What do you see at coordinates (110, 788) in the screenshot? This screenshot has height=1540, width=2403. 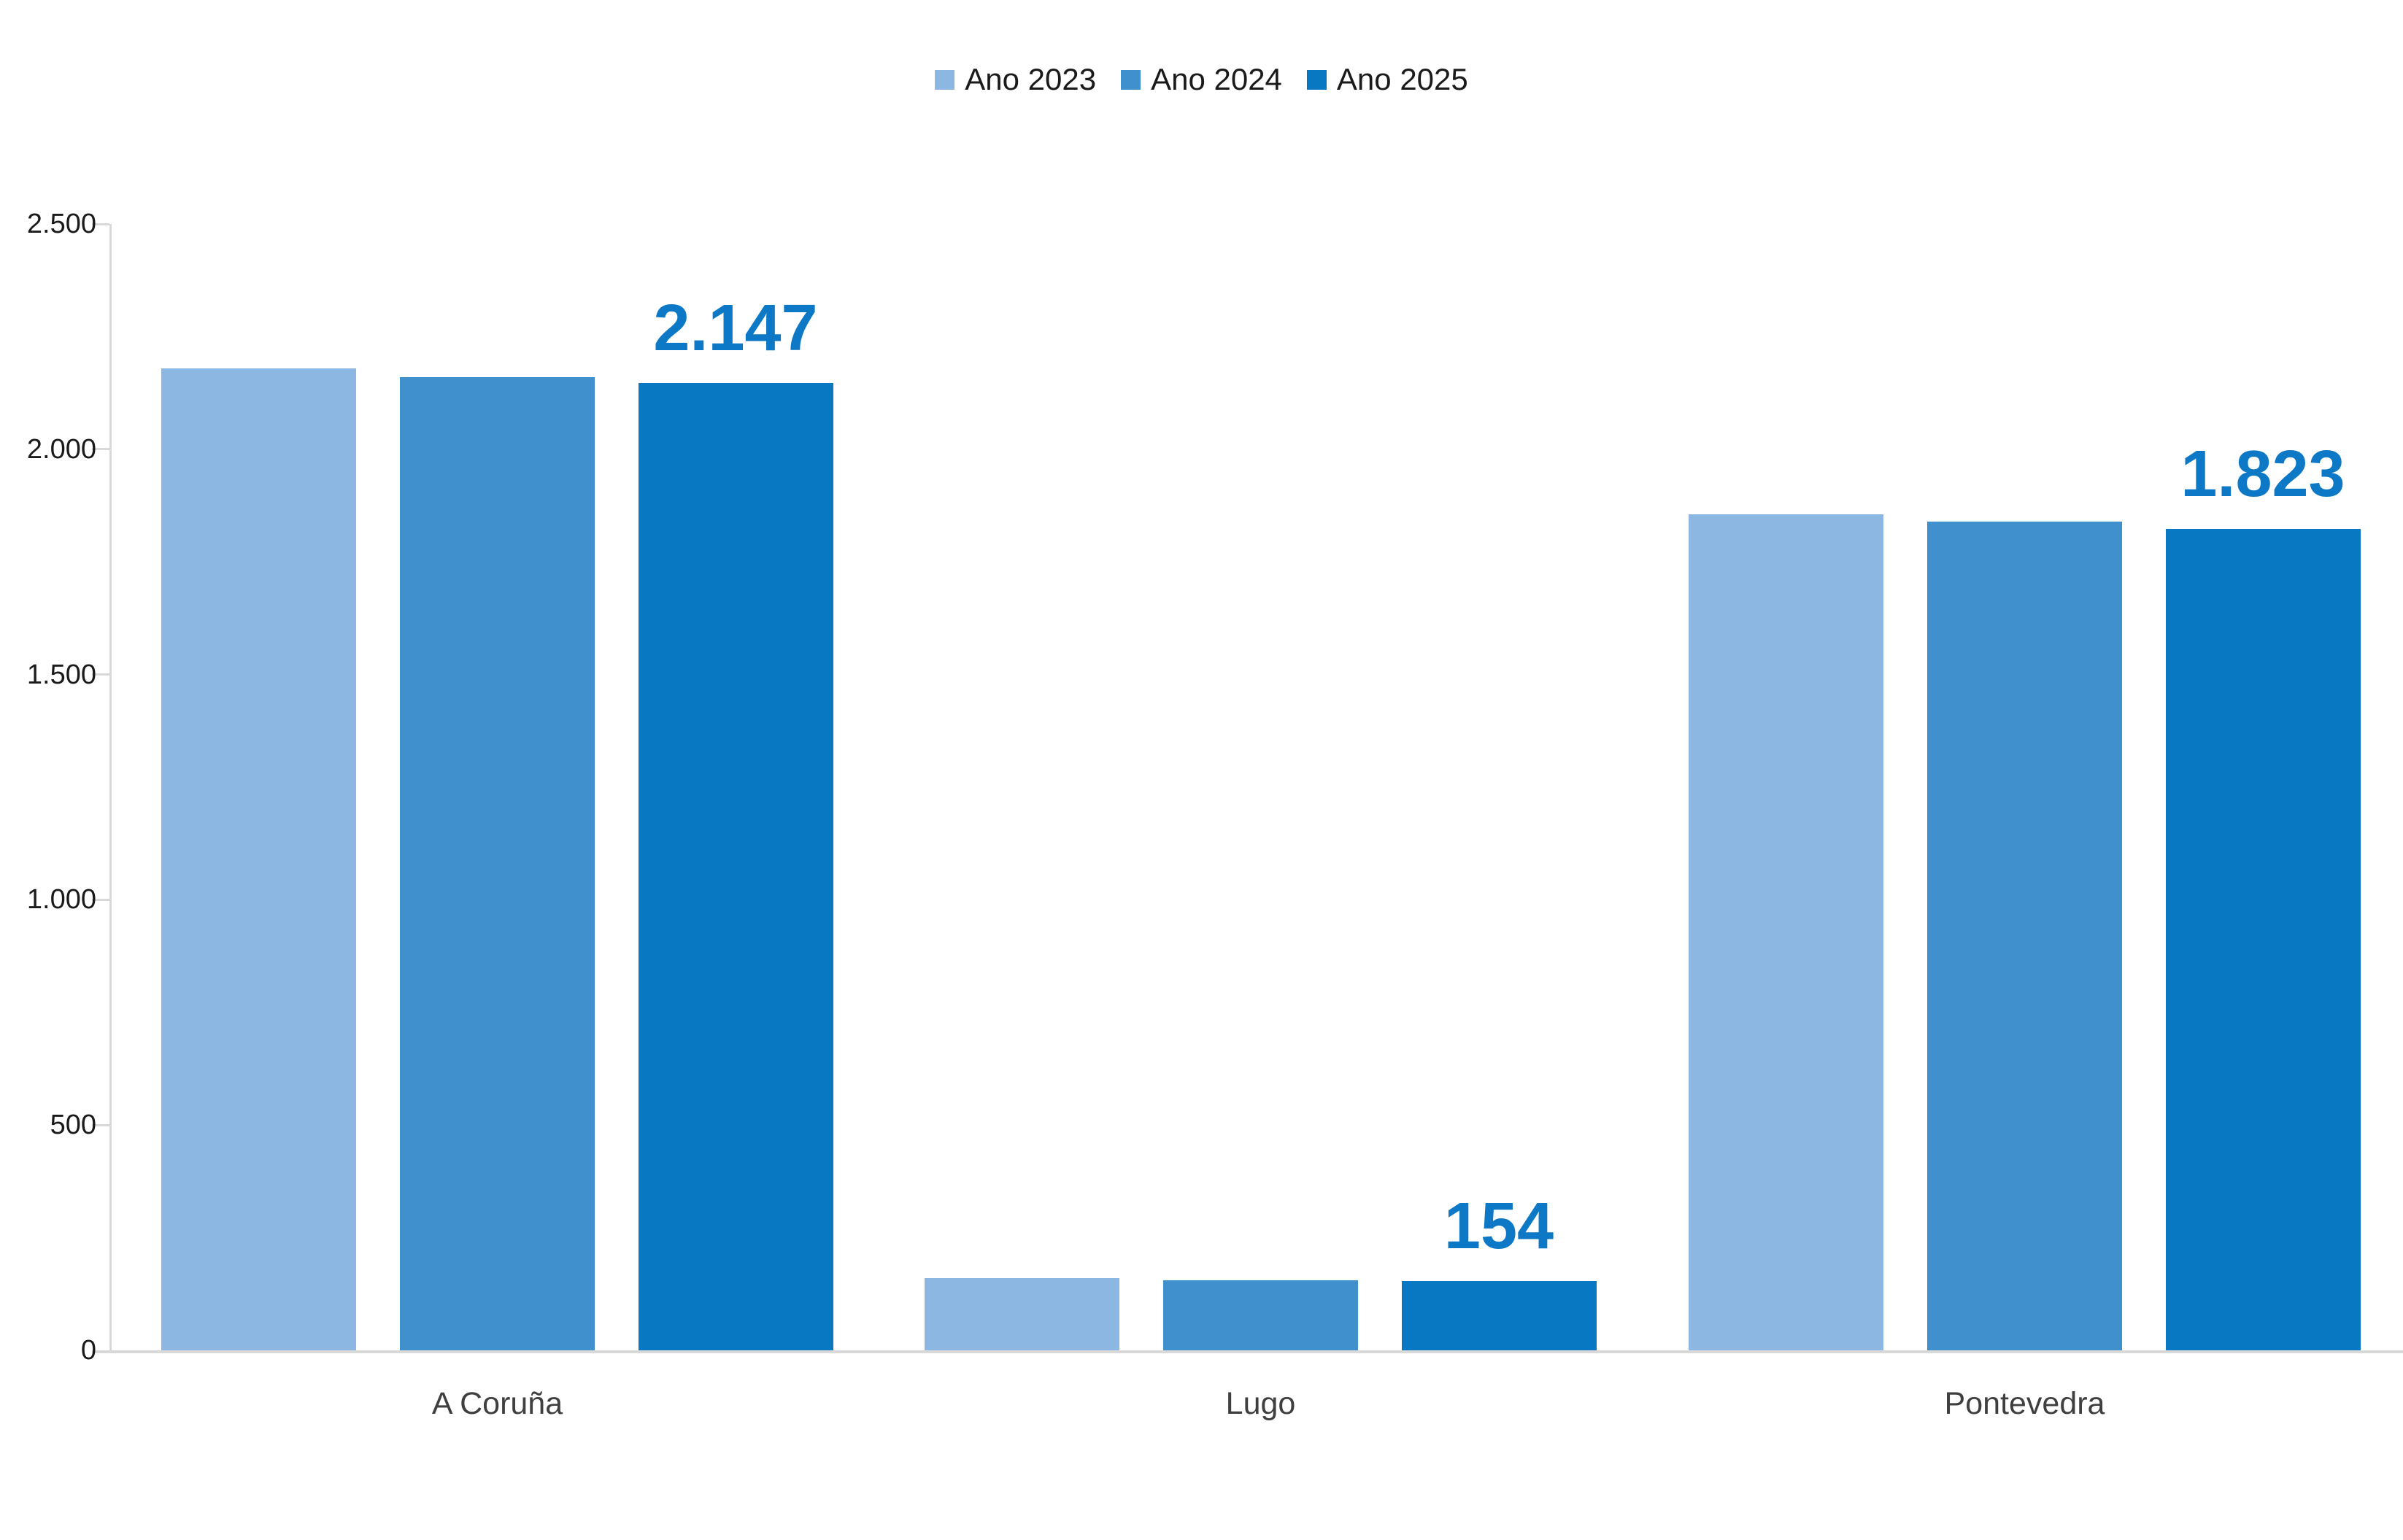 I see `y-axis-line` at bounding box center [110, 788].